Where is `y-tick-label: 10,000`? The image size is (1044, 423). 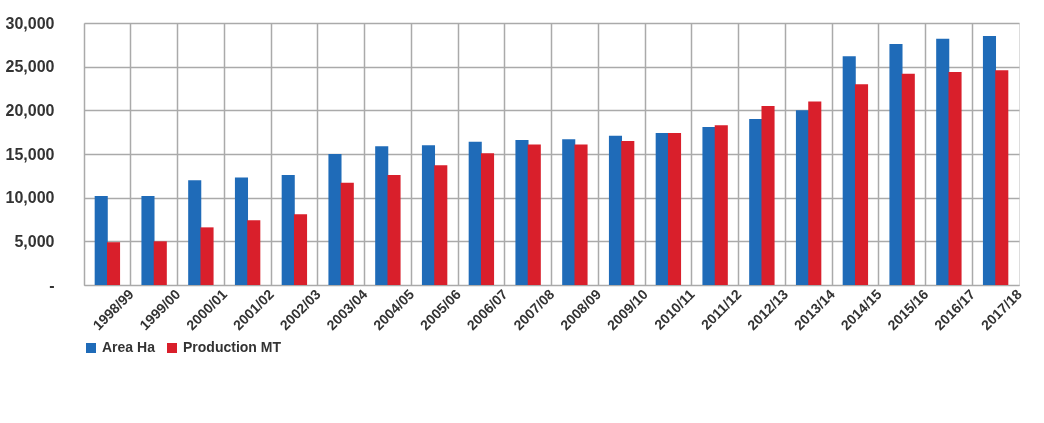
y-tick-label: 10,000 is located at coordinates (30, 198).